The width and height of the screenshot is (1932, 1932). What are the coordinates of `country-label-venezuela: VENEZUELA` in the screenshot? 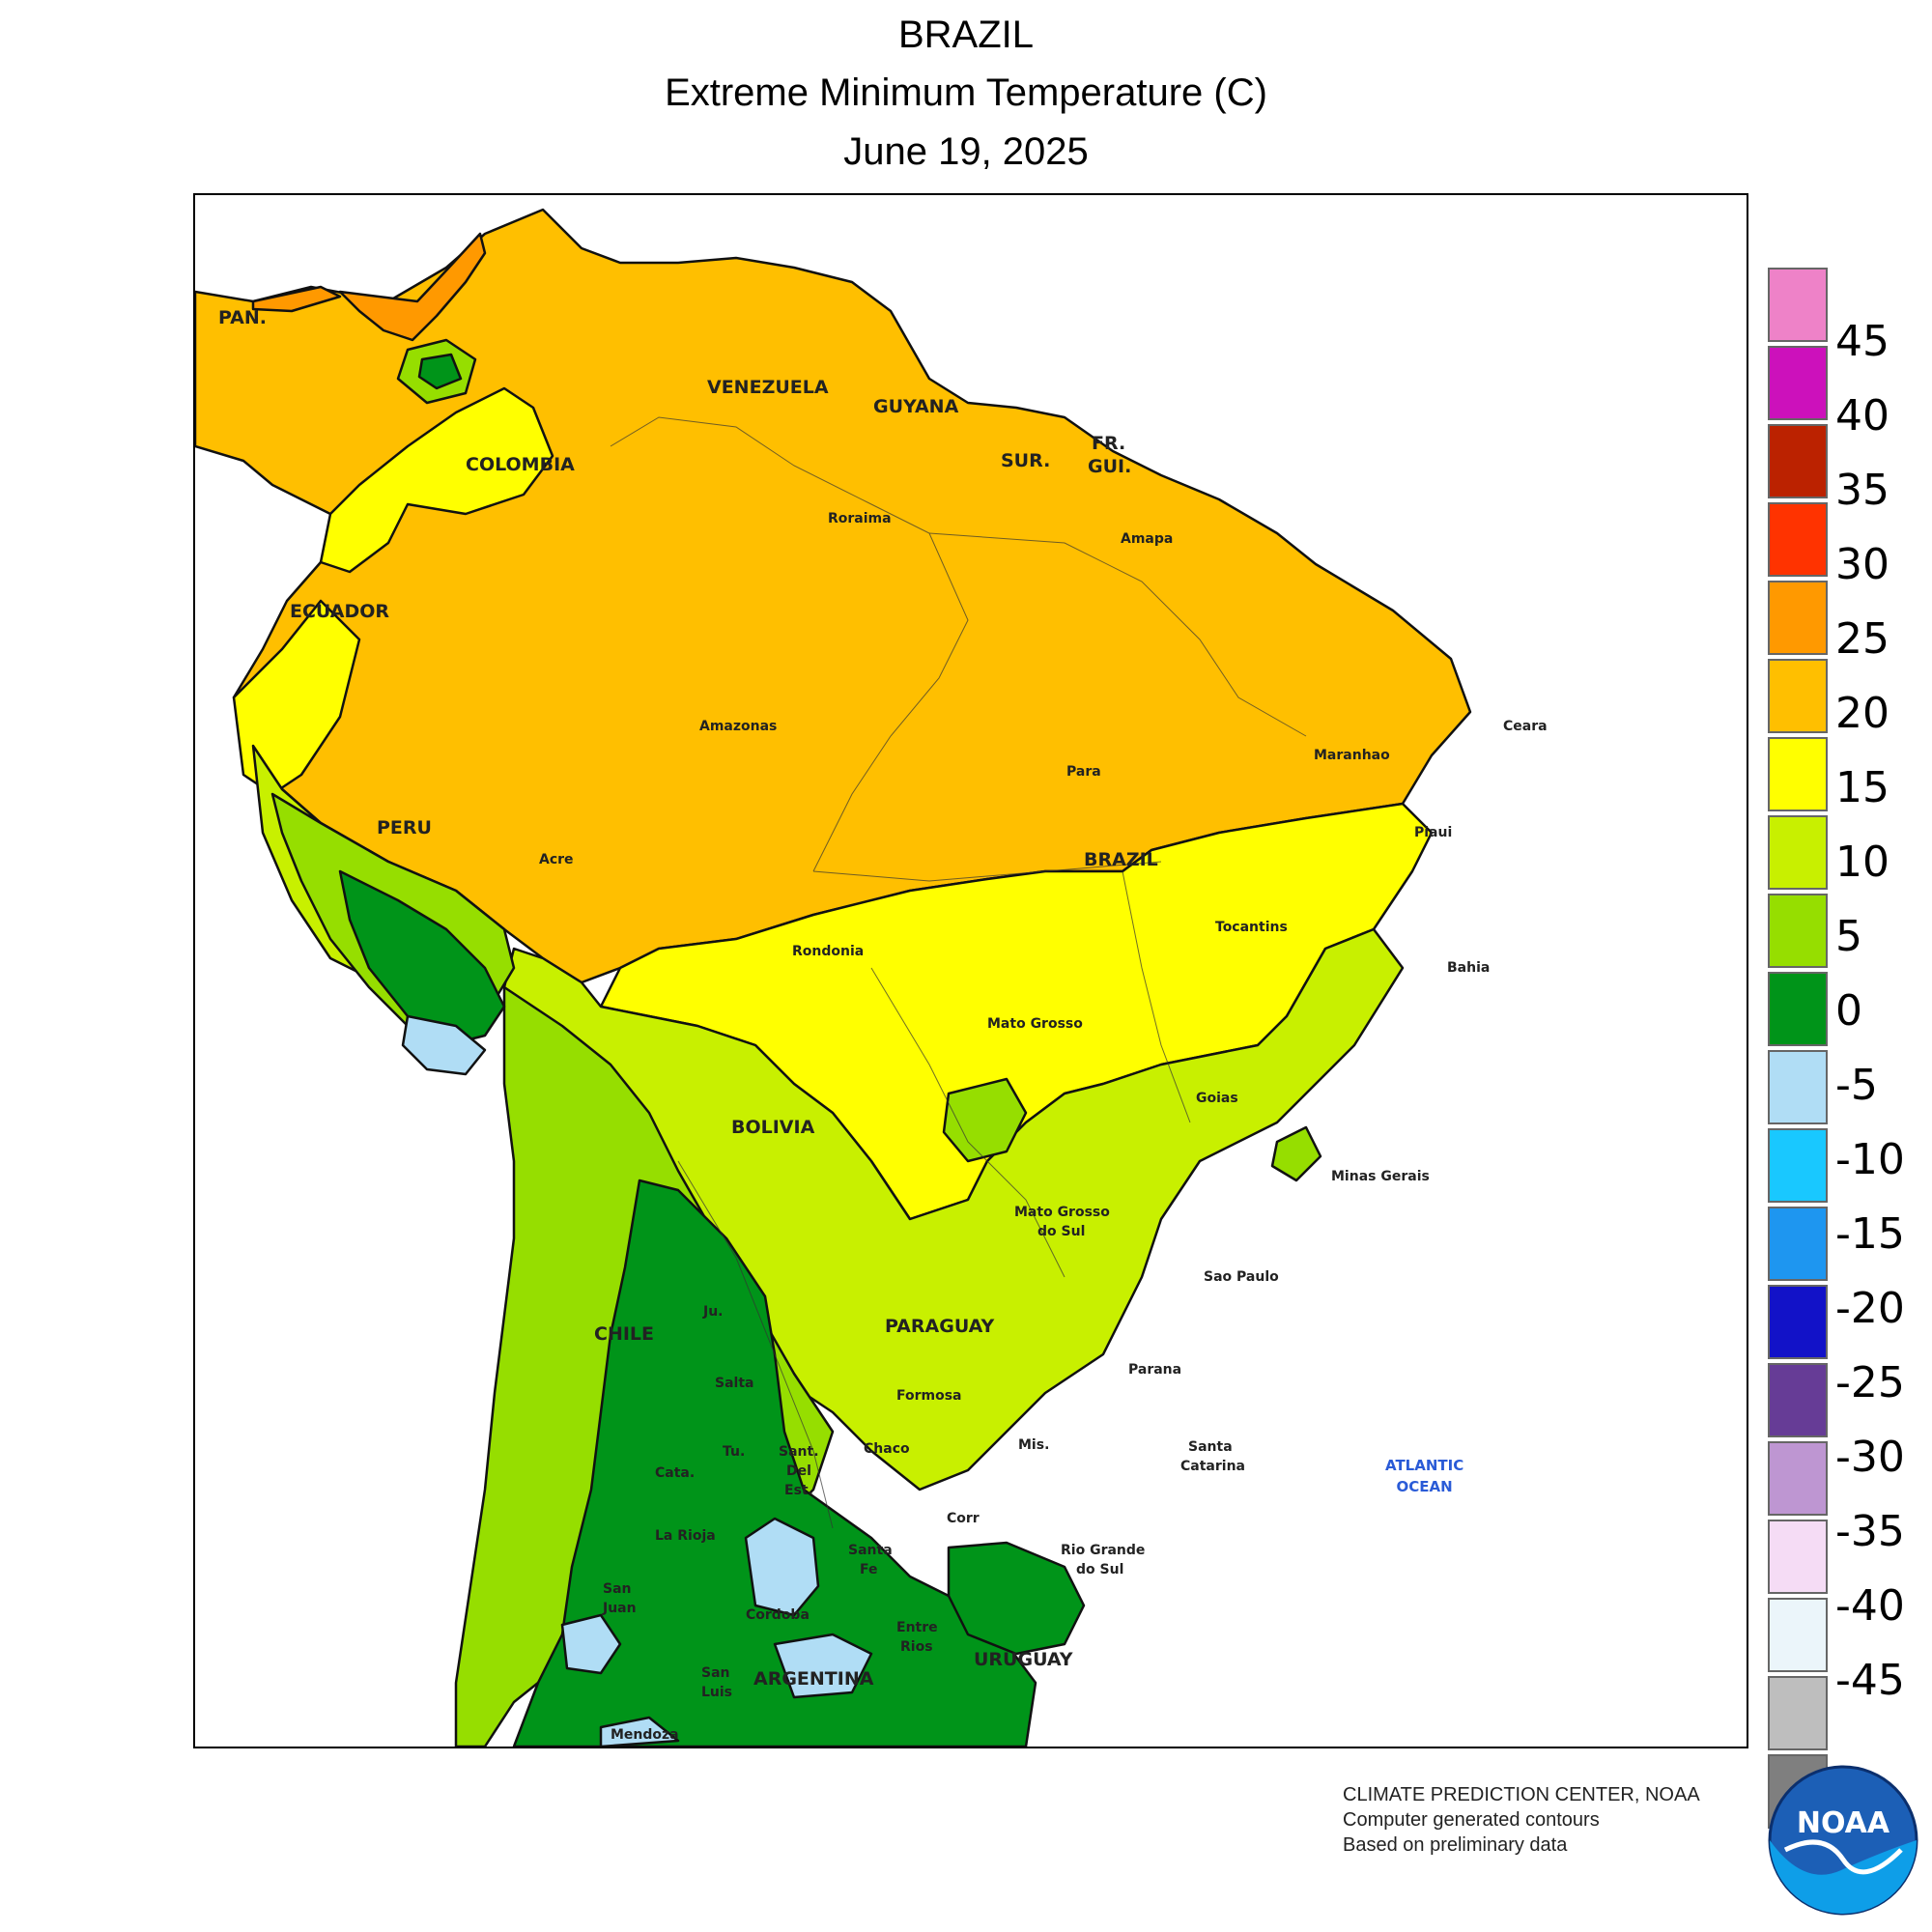 It's located at (768, 387).